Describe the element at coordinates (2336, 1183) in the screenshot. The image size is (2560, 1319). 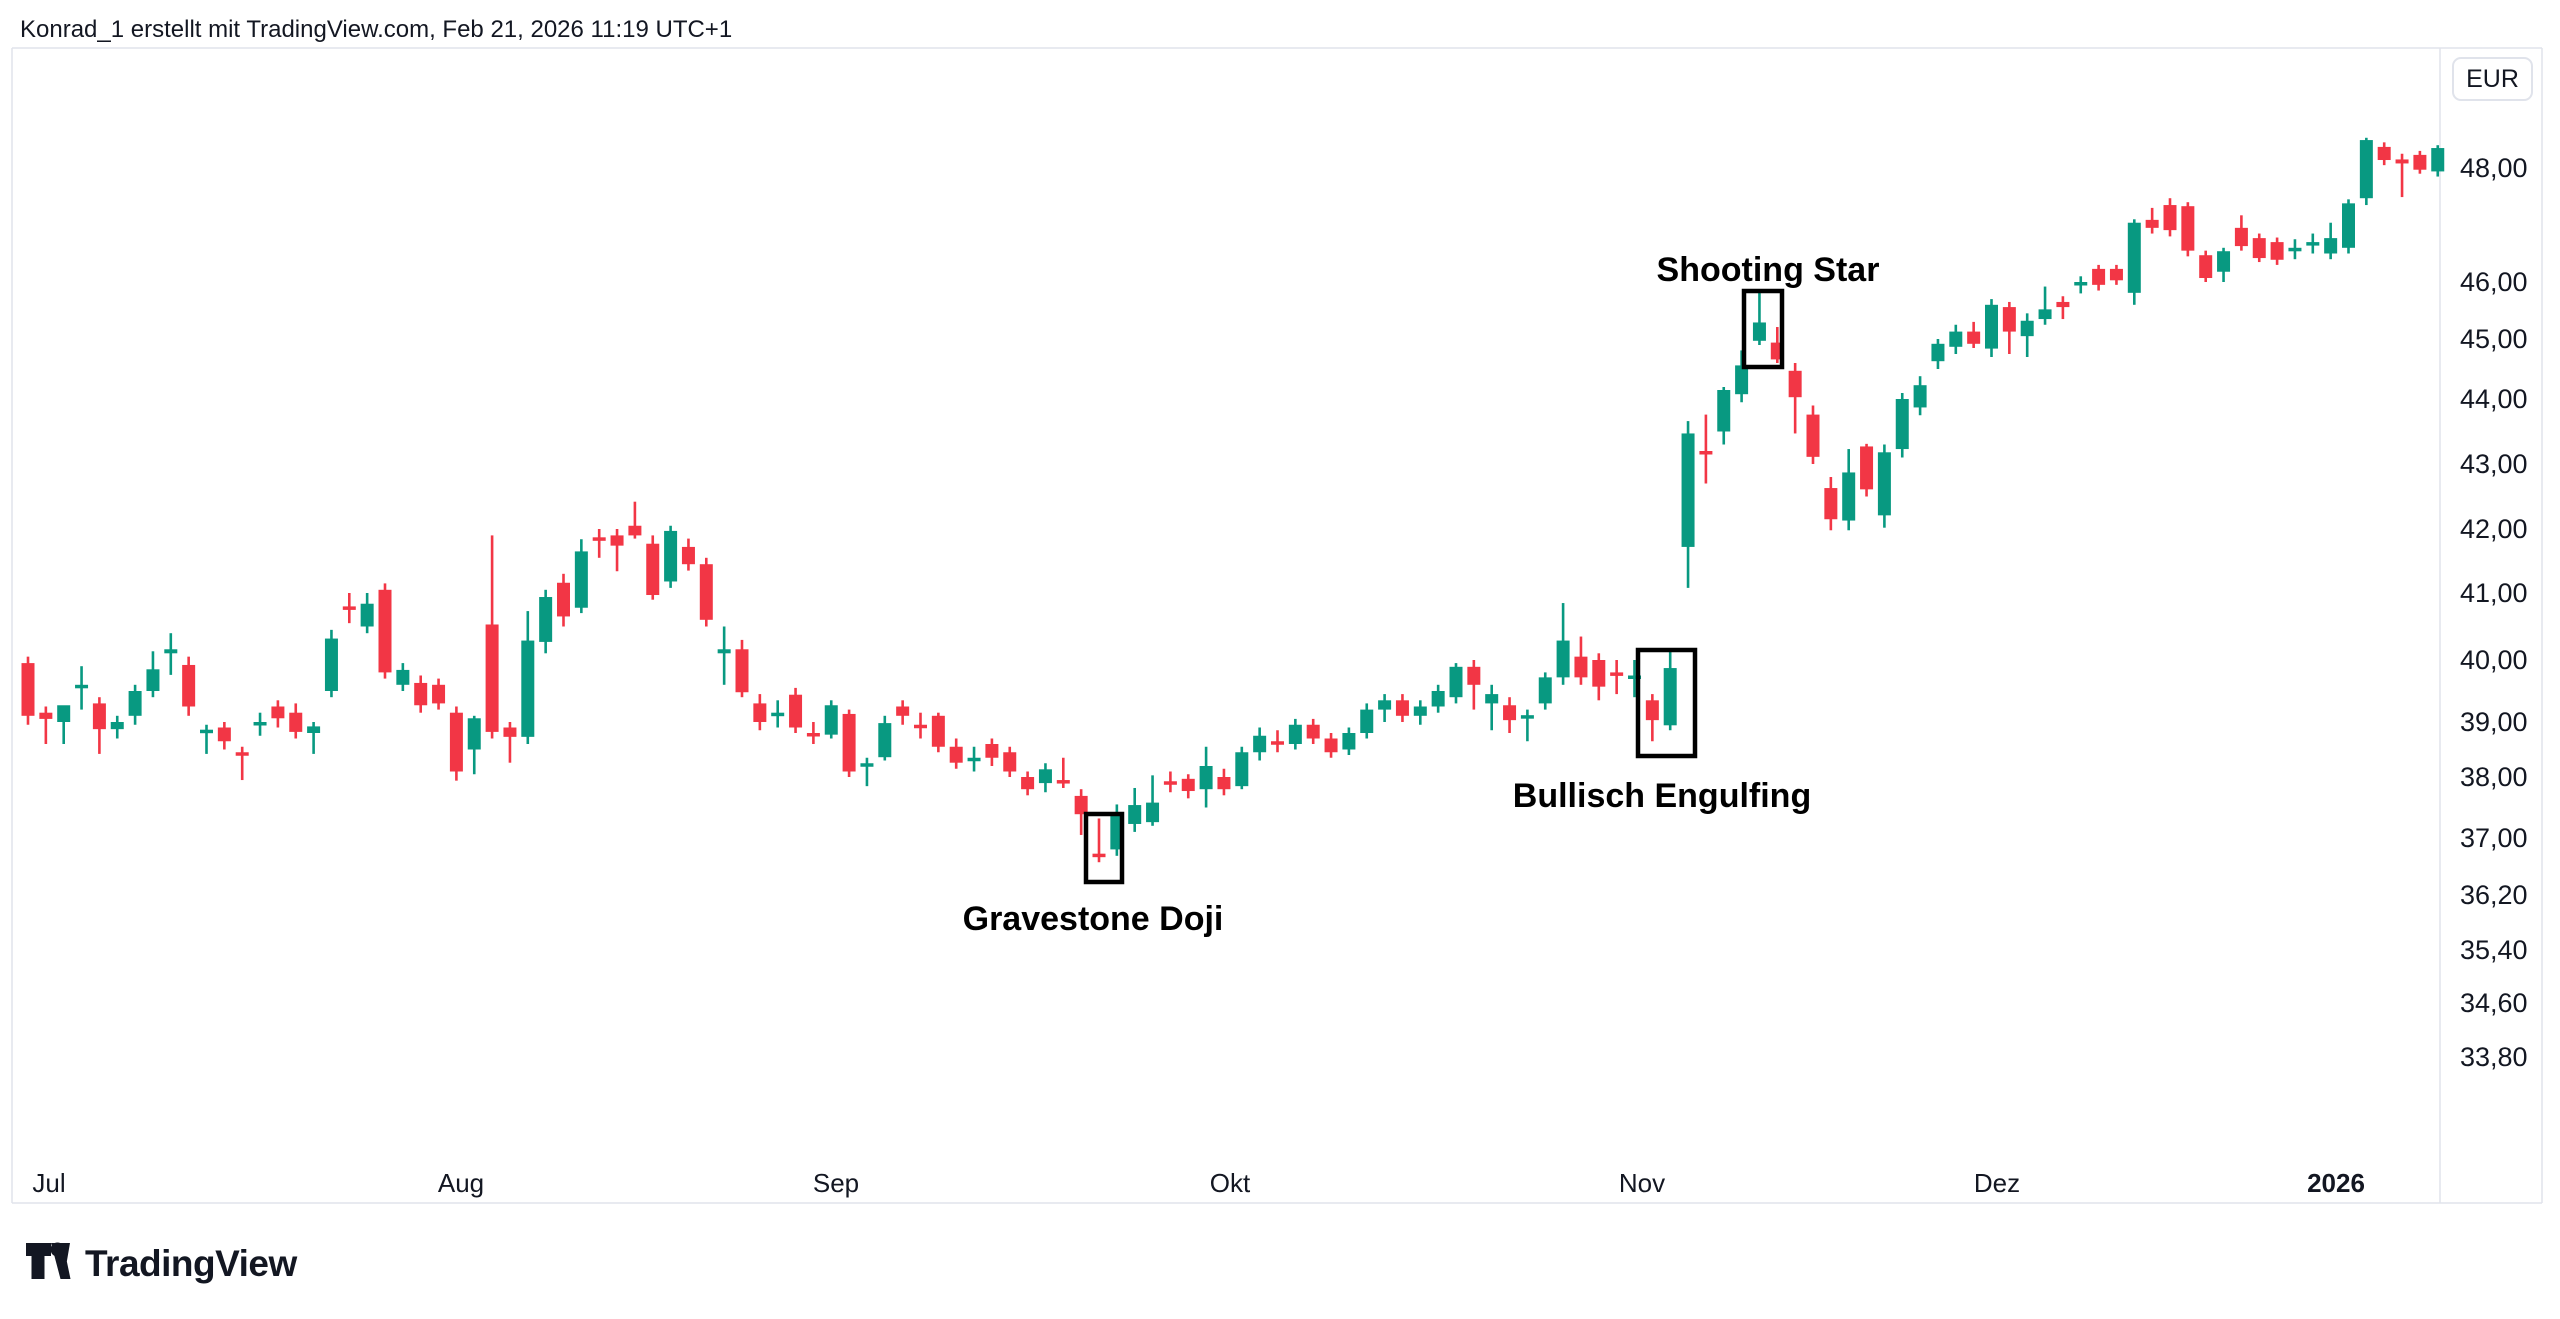
I see `time-tick-label: 2026` at that location.